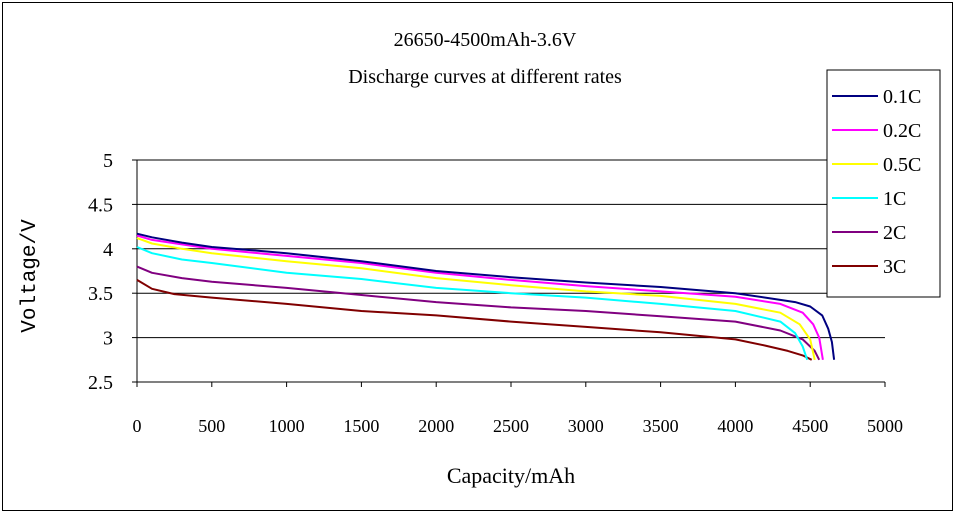 This screenshot has width=957, height=515. I want to click on legend-label: 2C, so click(894, 233).